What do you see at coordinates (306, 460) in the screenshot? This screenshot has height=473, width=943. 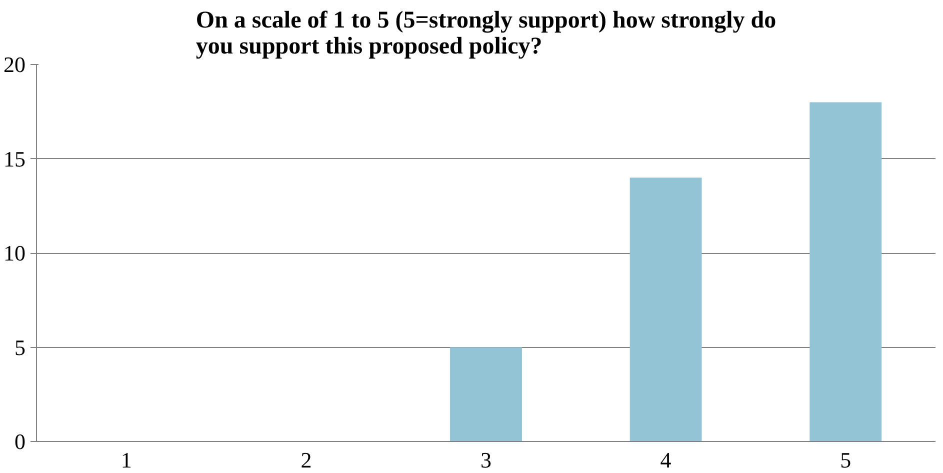 I see `x-tick-label: 2` at bounding box center [306, 460].